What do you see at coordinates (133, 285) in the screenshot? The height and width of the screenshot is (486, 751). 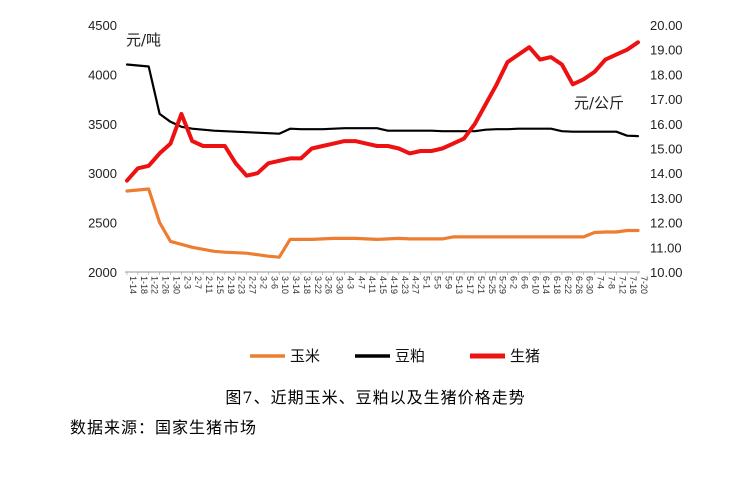 I see `x-tick-label: 1-14` at bounding box center [133, 285].